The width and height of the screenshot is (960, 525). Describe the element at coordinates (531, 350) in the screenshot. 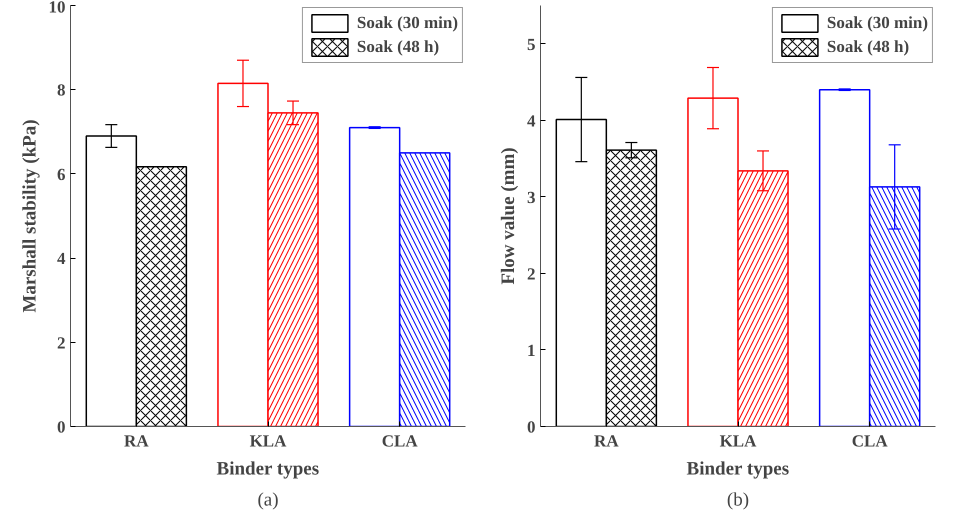

I see `y-tick-label: 1` at that location.